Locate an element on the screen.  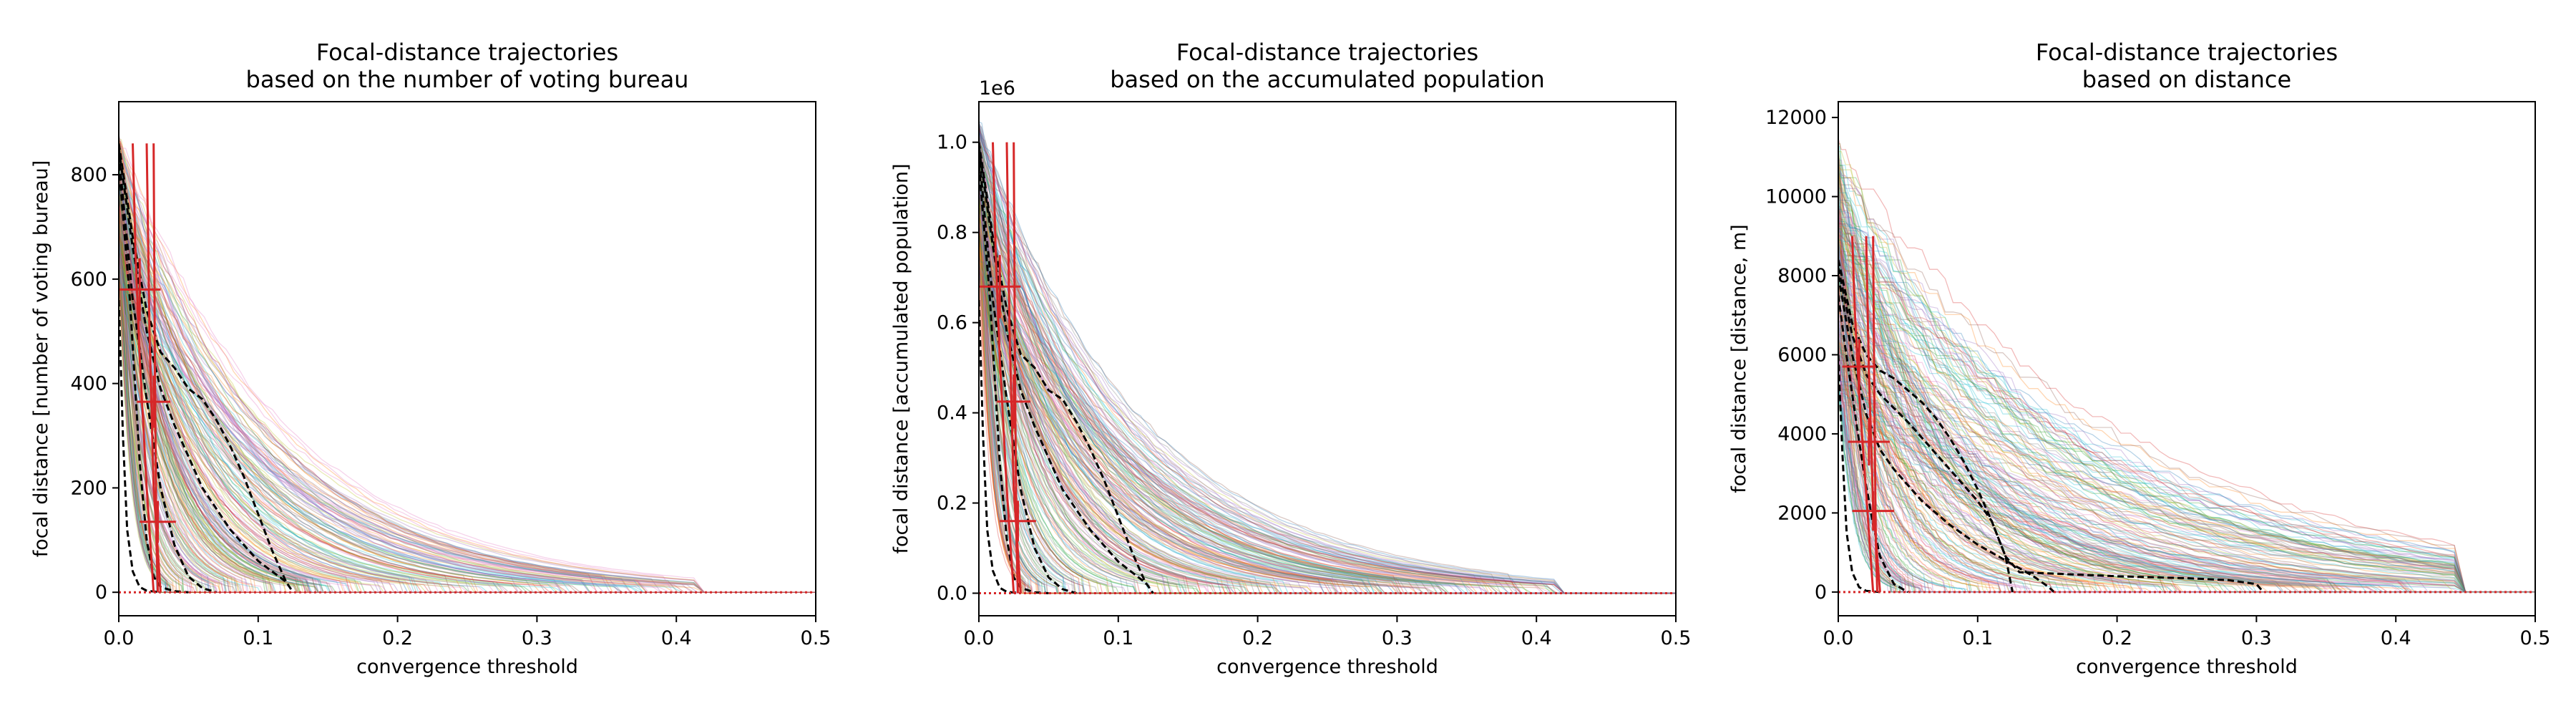
y-tick-label: 0 is located at coordinates (1821, 592).